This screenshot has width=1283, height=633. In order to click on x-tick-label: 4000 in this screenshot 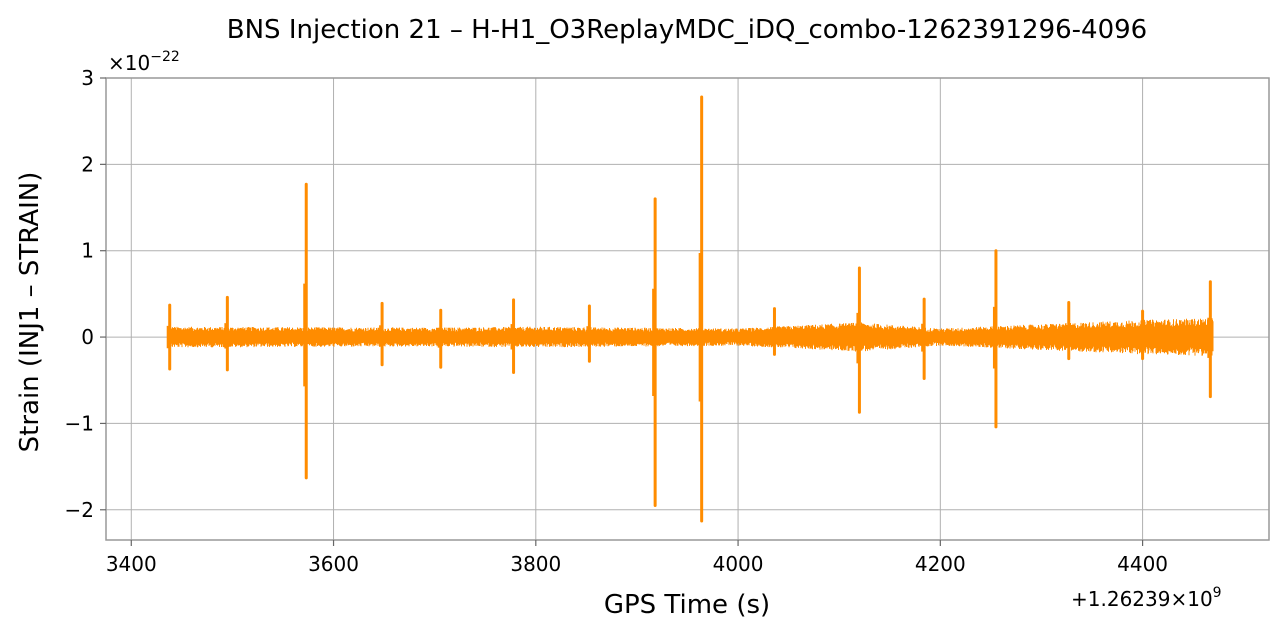, I will do `click(738, 564)`.